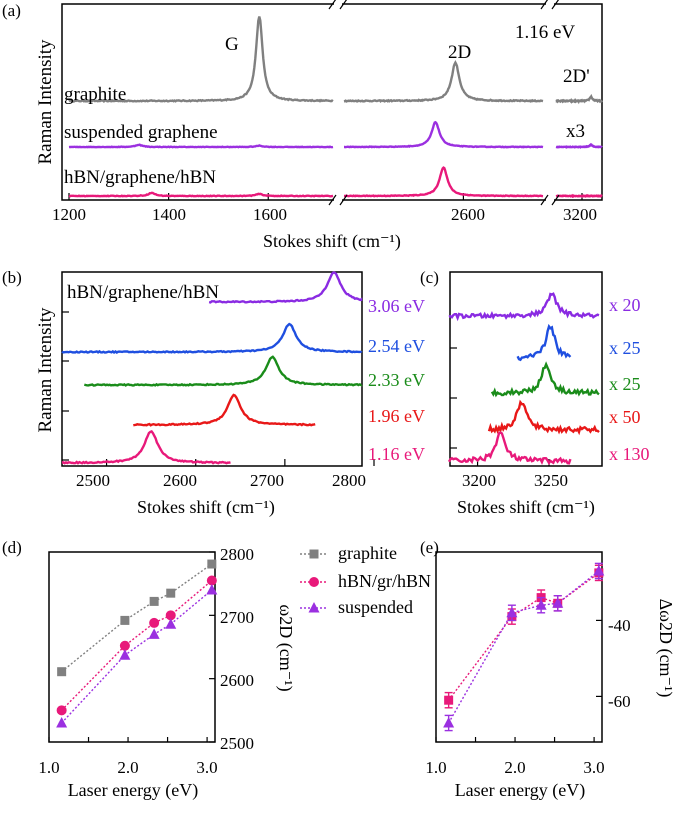 This screenshot has height=822, width=677. I want to click on c-xtick-3200: 3200, so click(479, 480).